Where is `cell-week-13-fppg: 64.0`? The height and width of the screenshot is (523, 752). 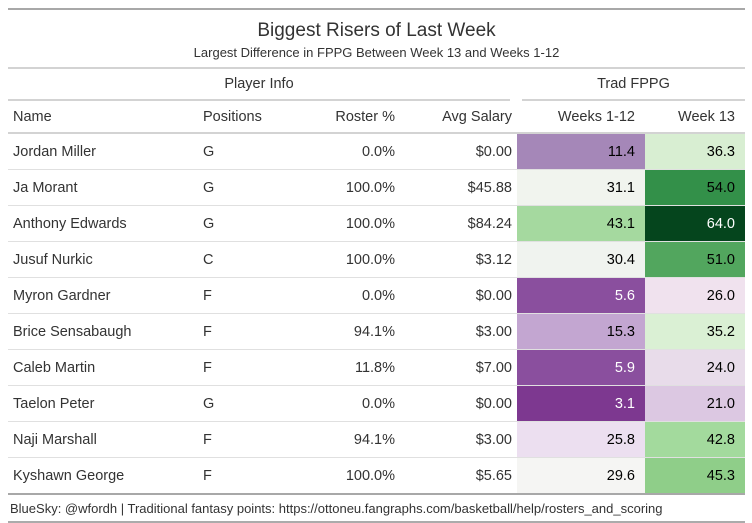 cell-week-13-fppg: 64.0 is located at coordinates (695, 223).